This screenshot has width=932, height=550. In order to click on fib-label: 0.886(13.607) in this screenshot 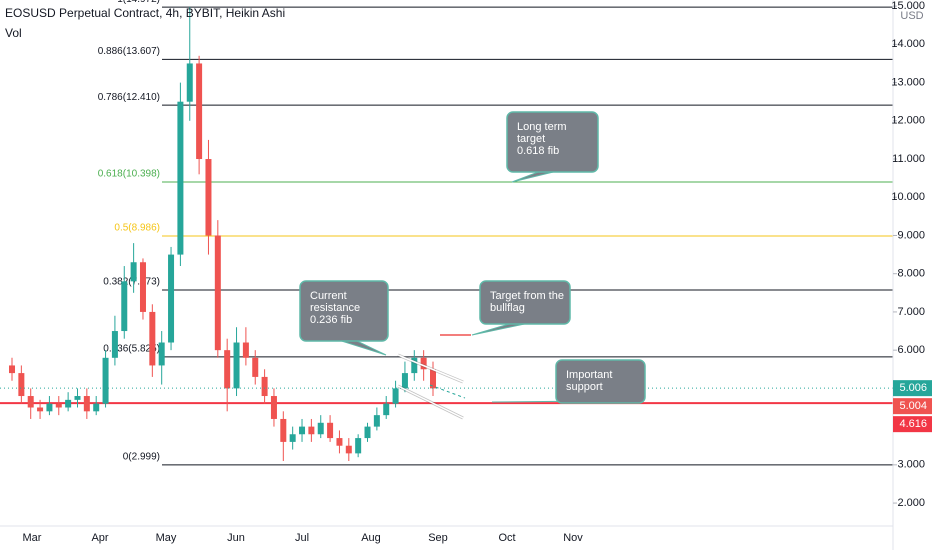, I will do `click(129, 51)`.